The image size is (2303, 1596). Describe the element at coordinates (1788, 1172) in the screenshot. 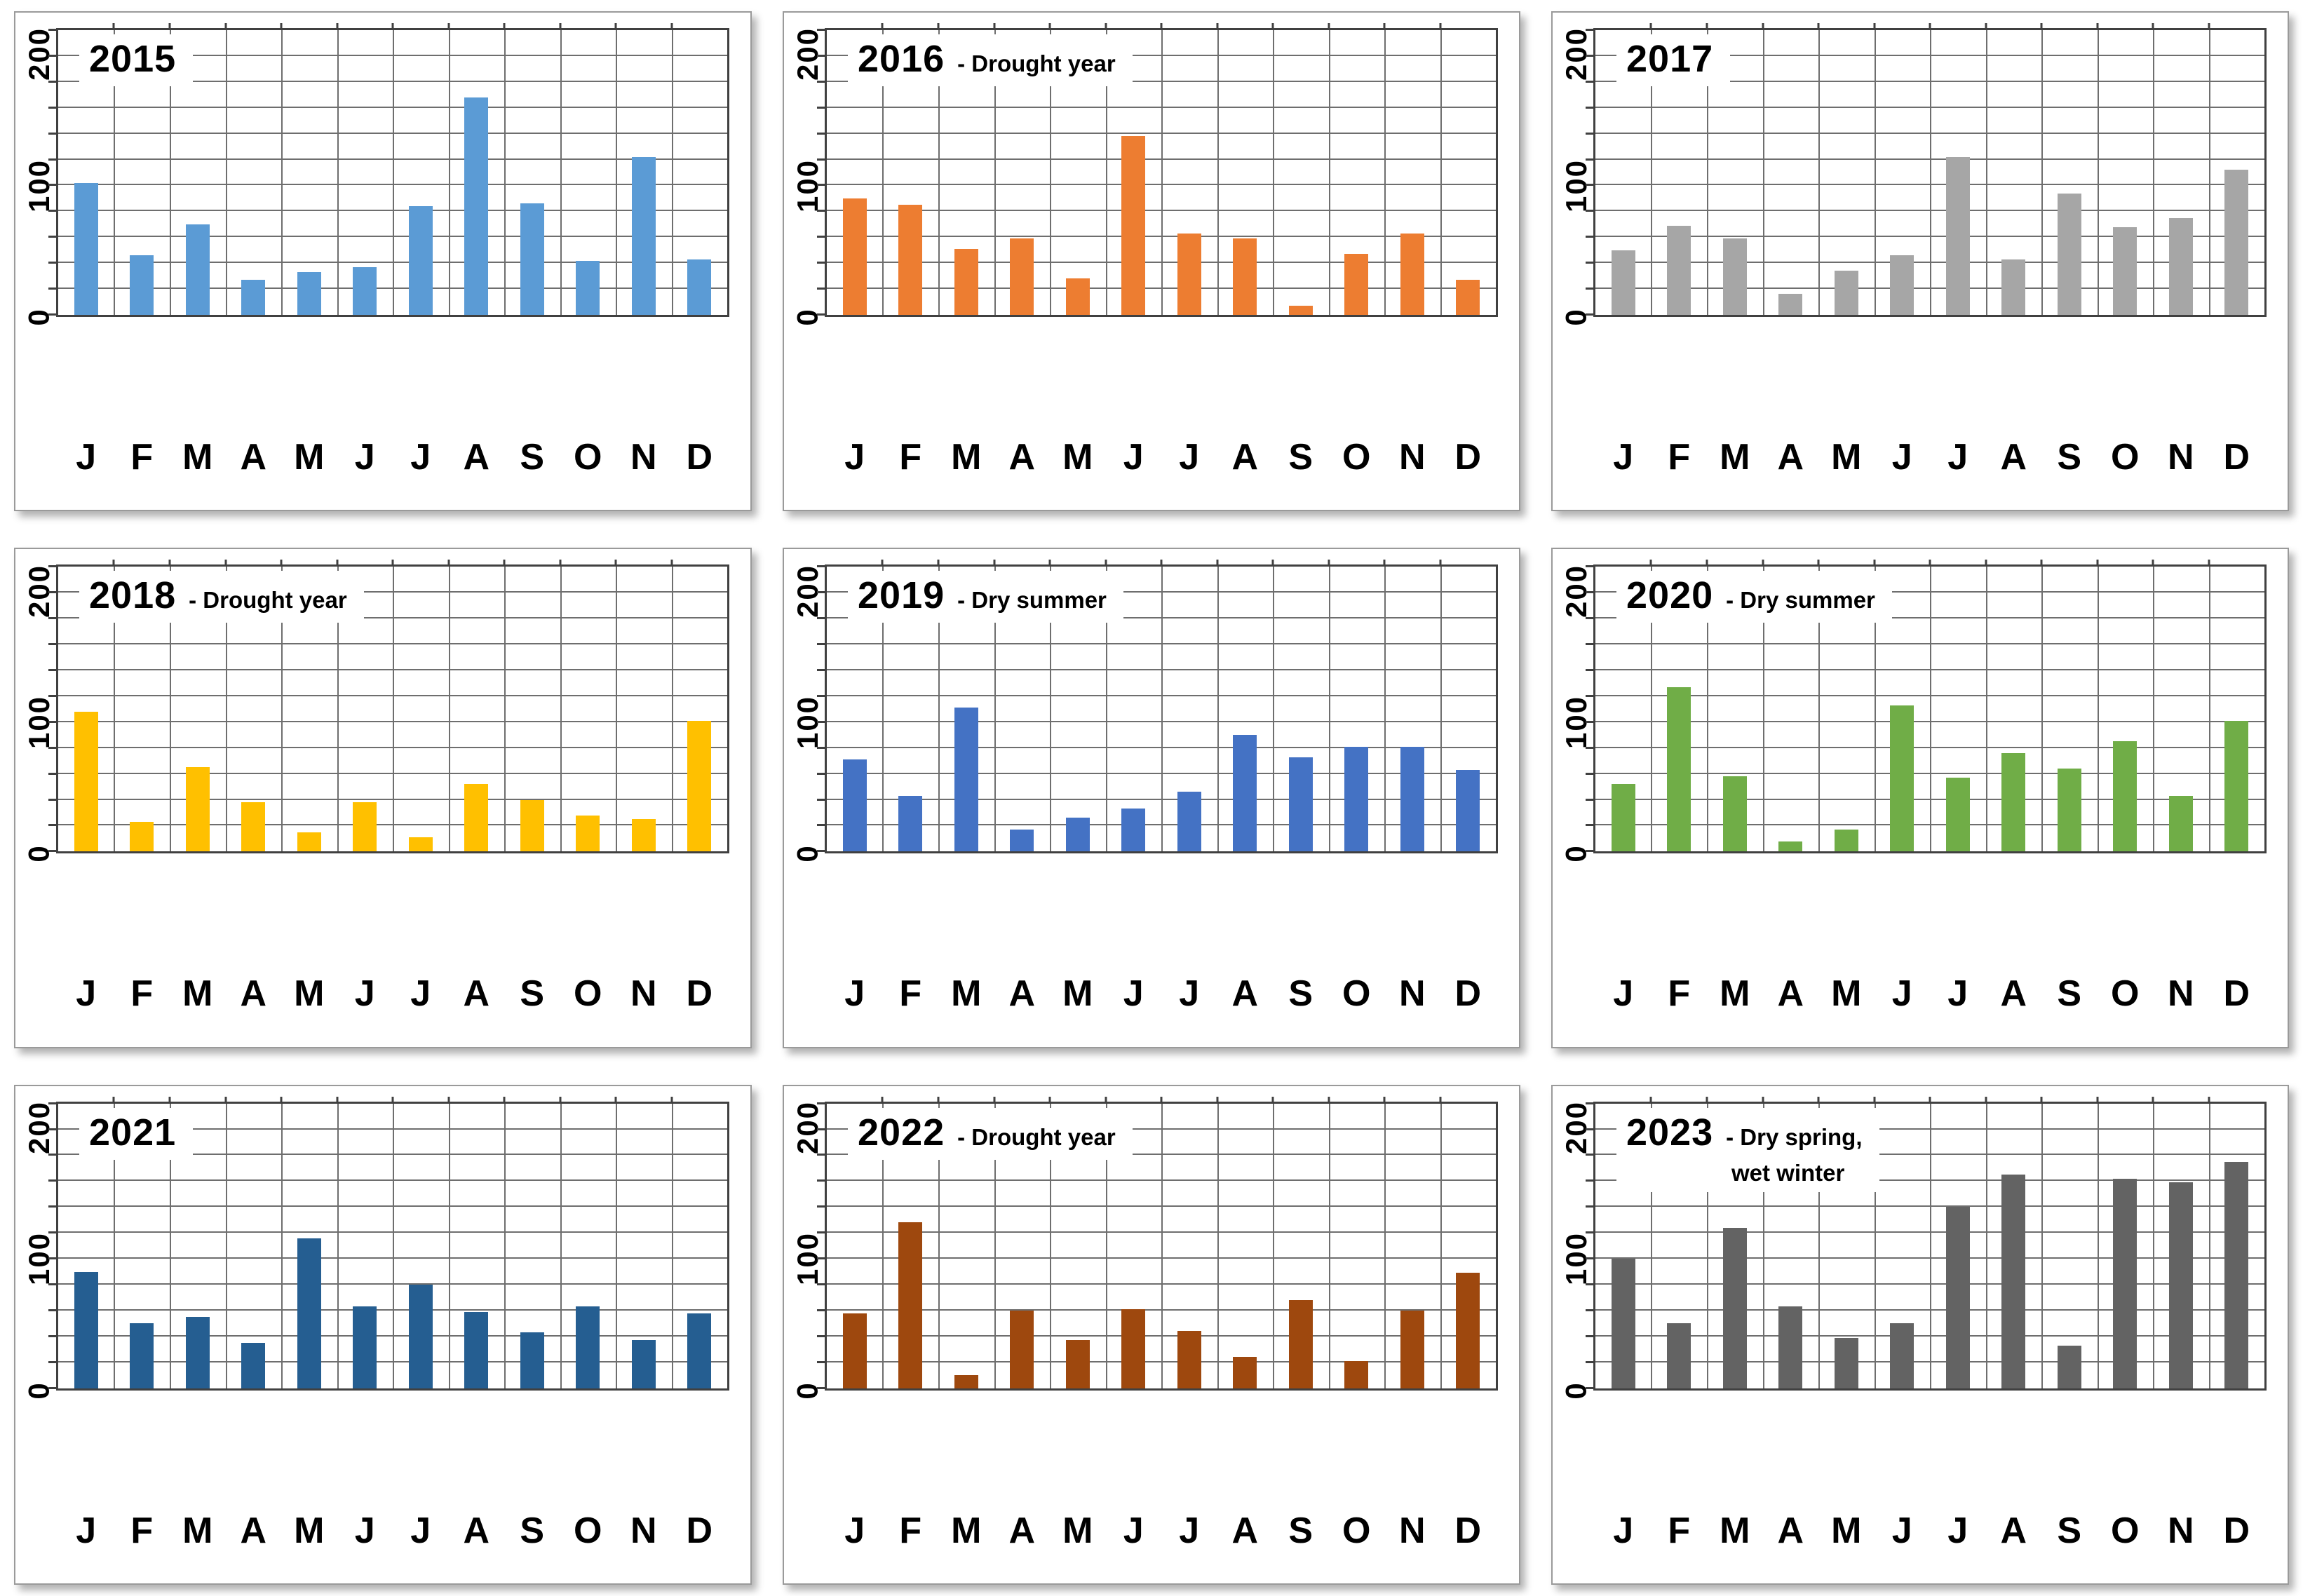

I see `chart-note-line2: wet winter` at that location.